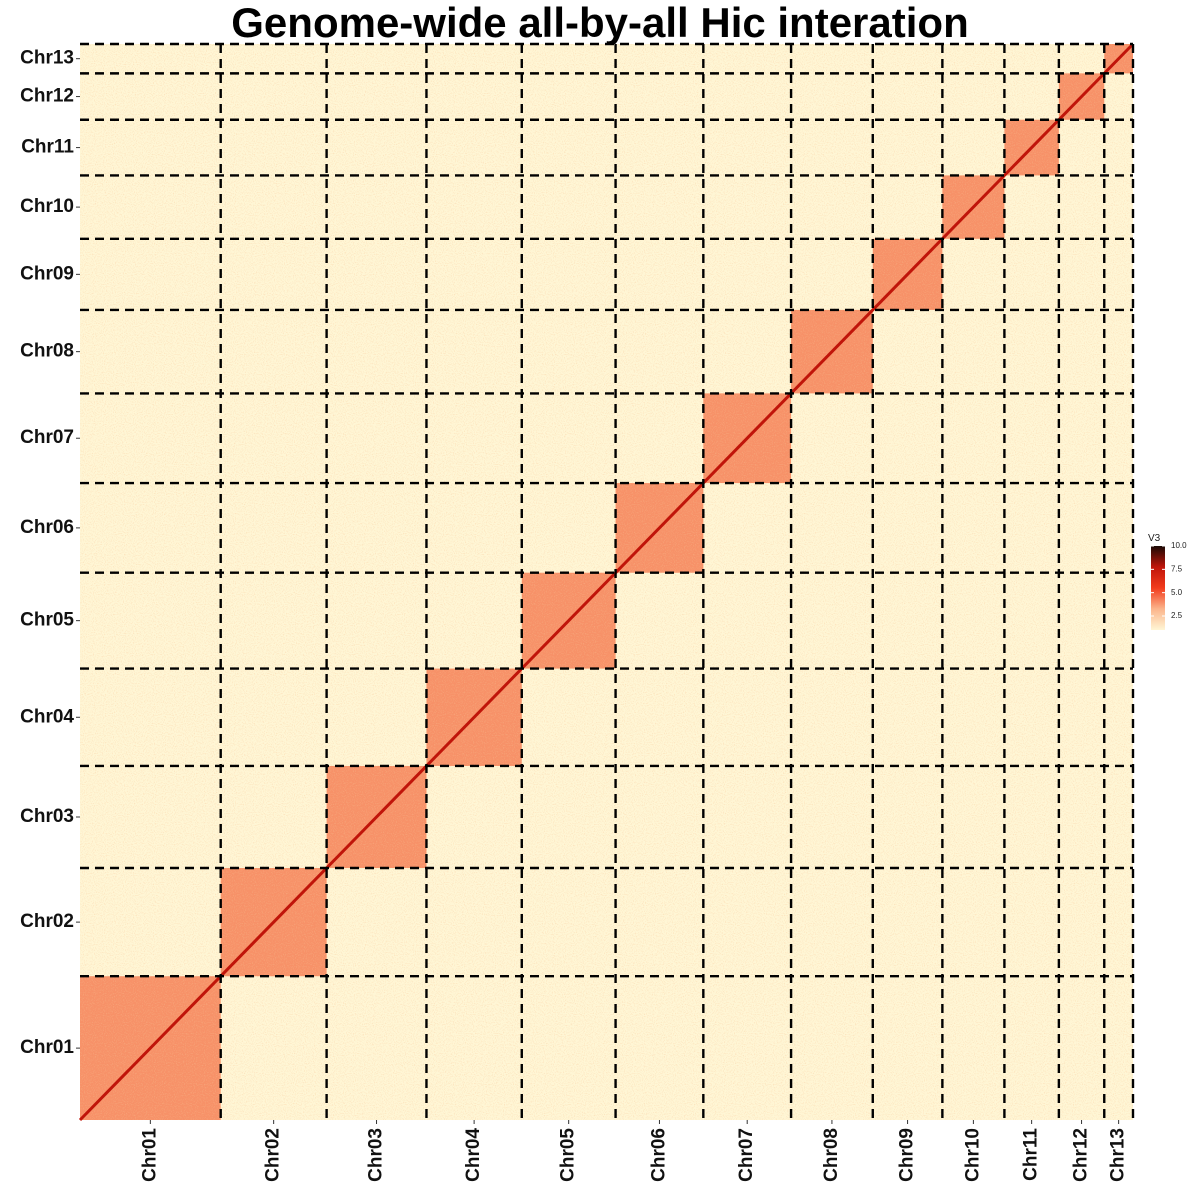  I want to click on y-tick-label: Chr12, so click(47, 96).